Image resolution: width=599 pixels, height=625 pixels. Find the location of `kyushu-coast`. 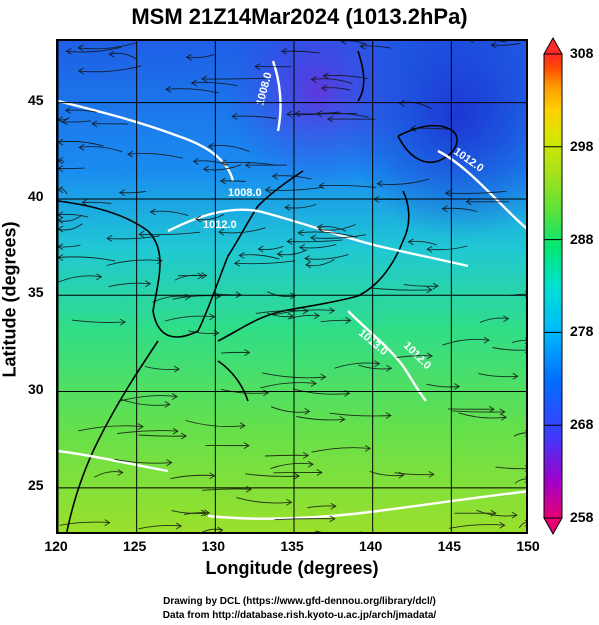

kyushu-coast is located at coordinates (233, 381).